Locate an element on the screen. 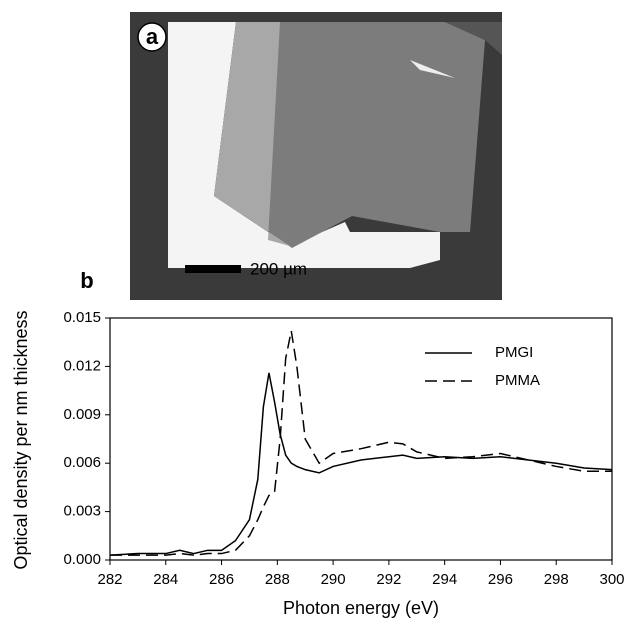 The height and width of the screenshot is (625, 630). x-tick-label: 298 is located at coordinates (556, 579).